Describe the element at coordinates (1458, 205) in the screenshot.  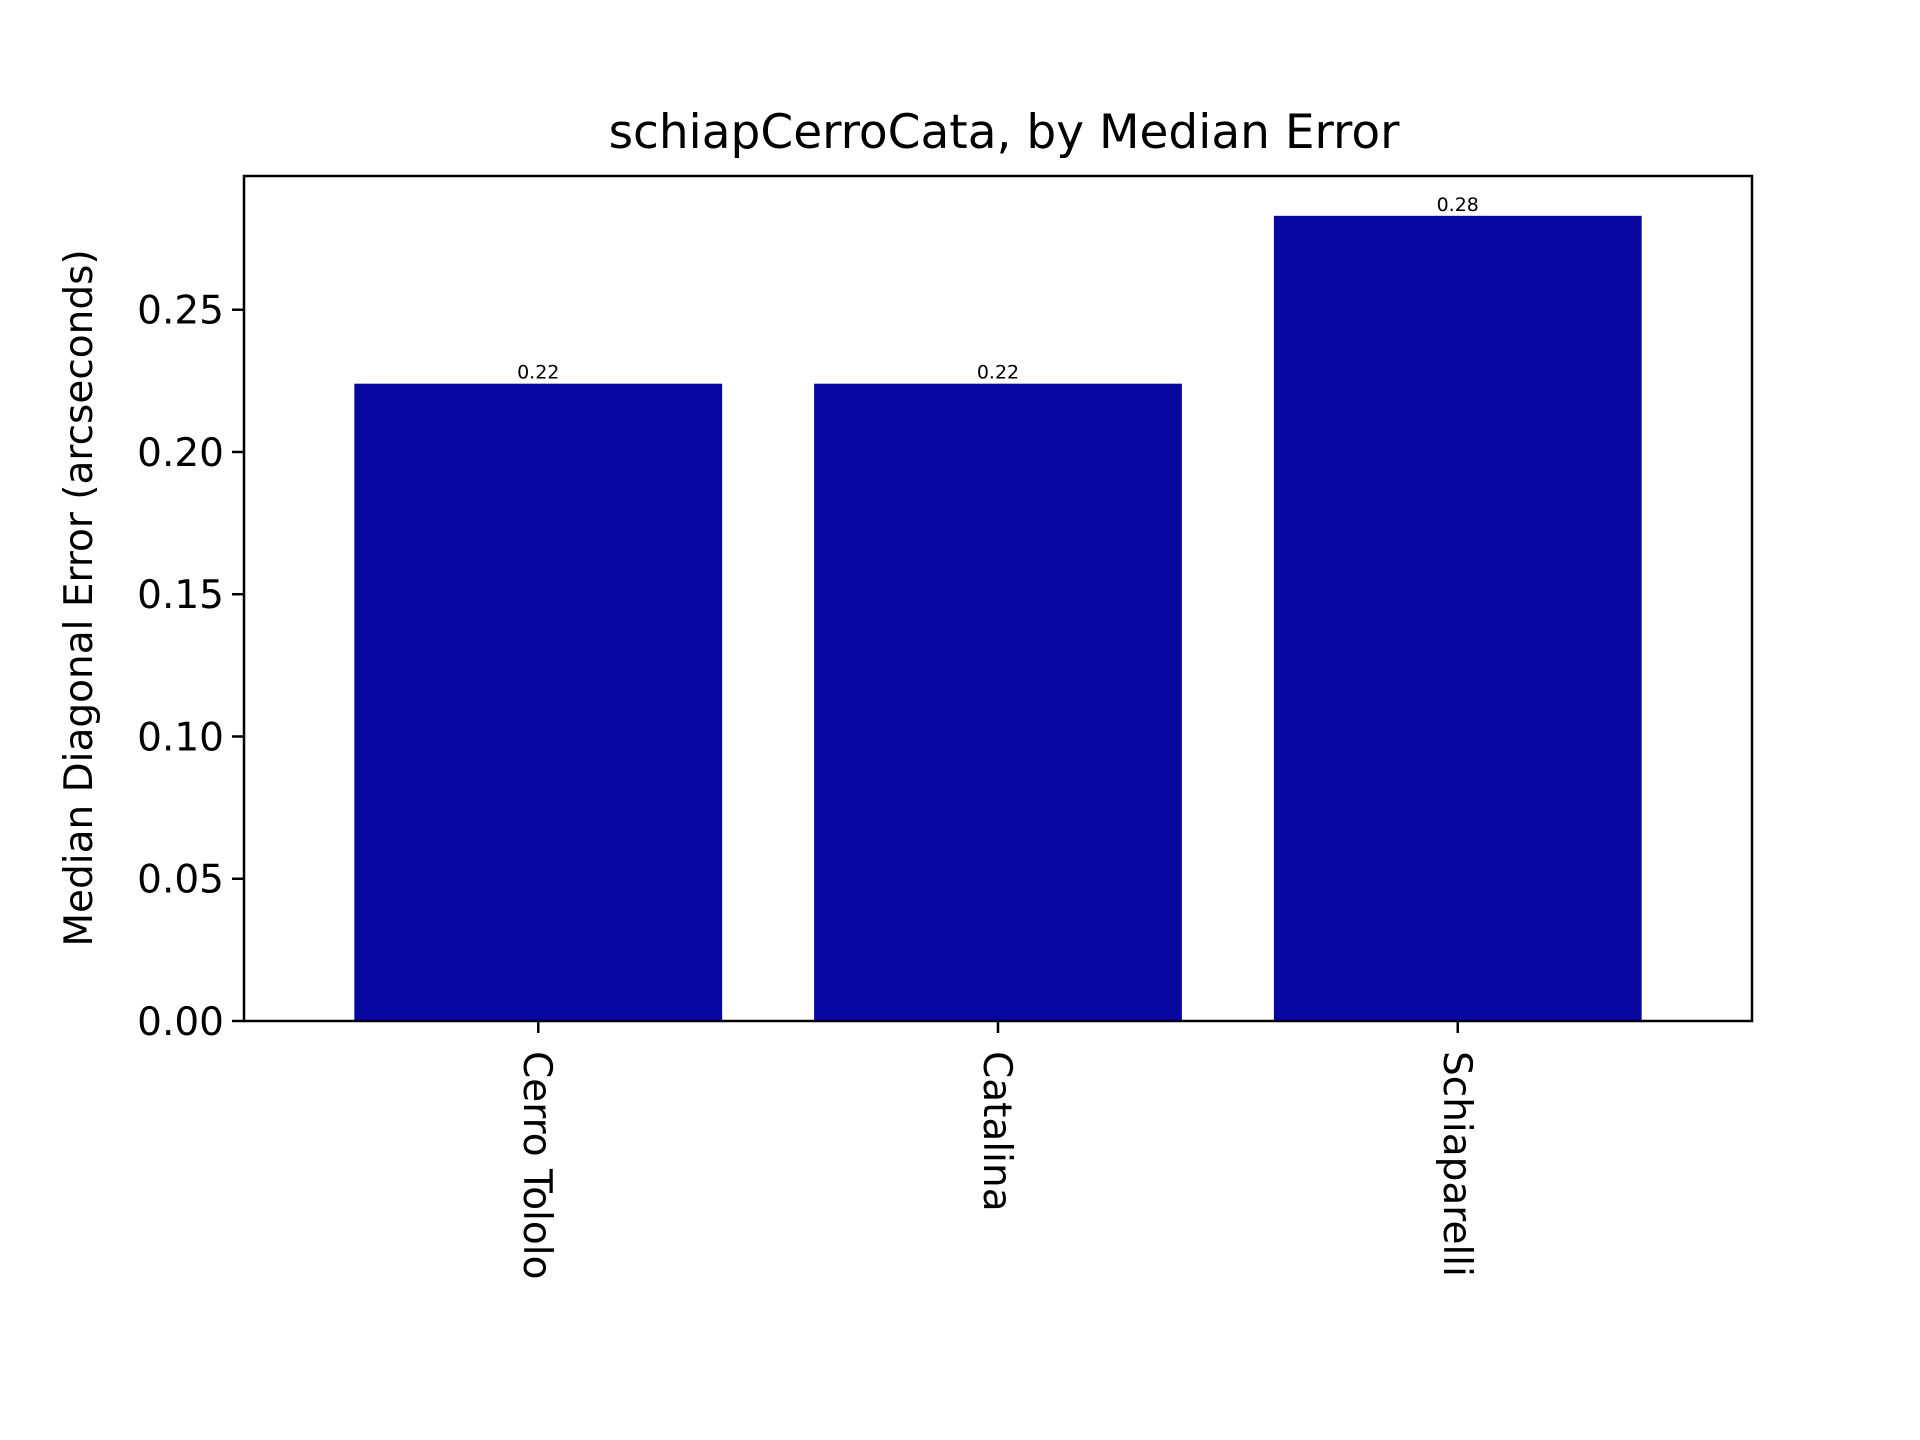
I see `bar-value-label: 0.28` at that location.